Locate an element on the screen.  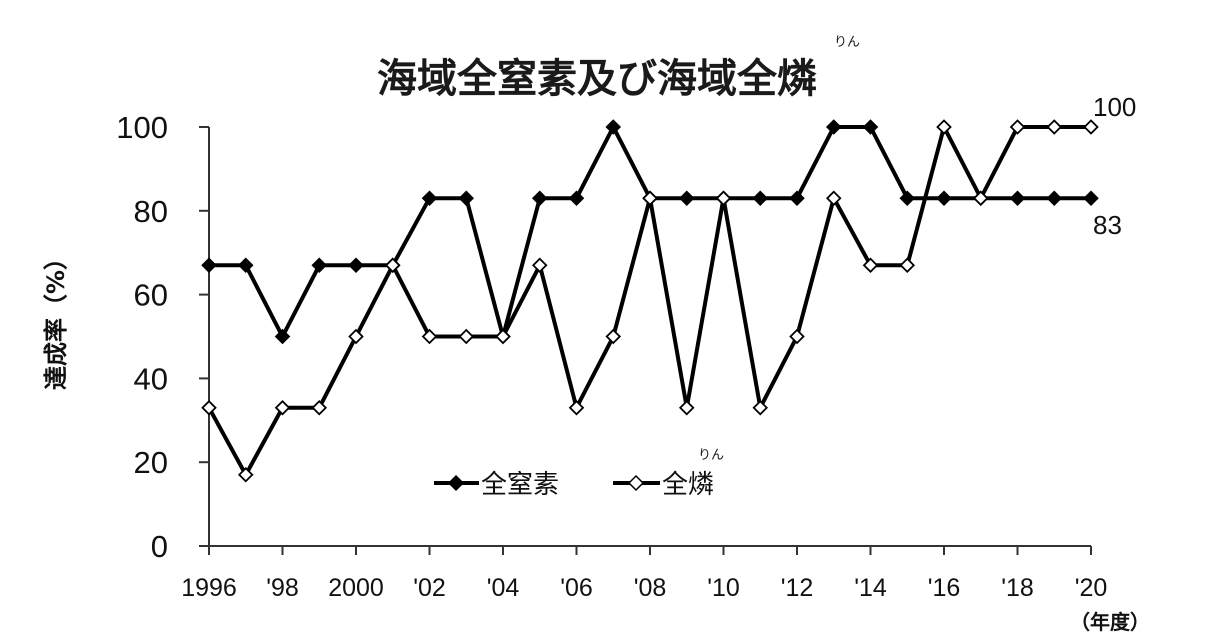
legend: 全窒素 全燐 りん is located at coordinates (579, 474).